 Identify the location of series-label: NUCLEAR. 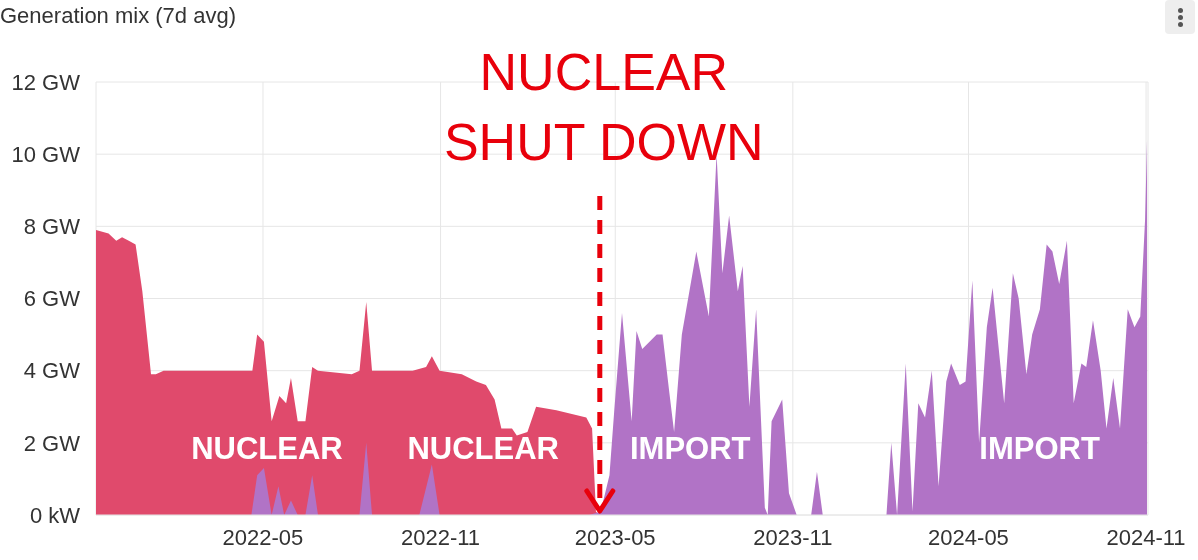
(483, 448).